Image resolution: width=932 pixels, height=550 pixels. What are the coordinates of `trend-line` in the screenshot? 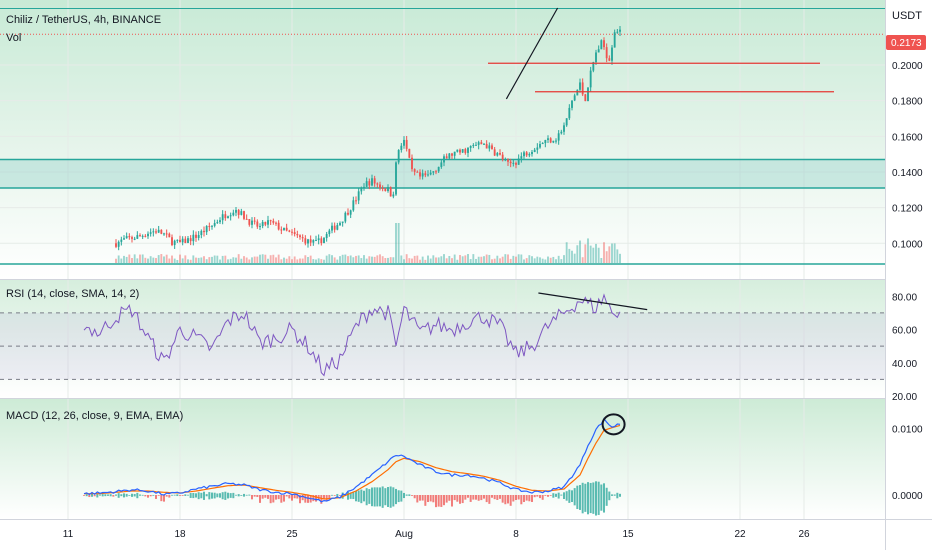 It's located at (532, 53).